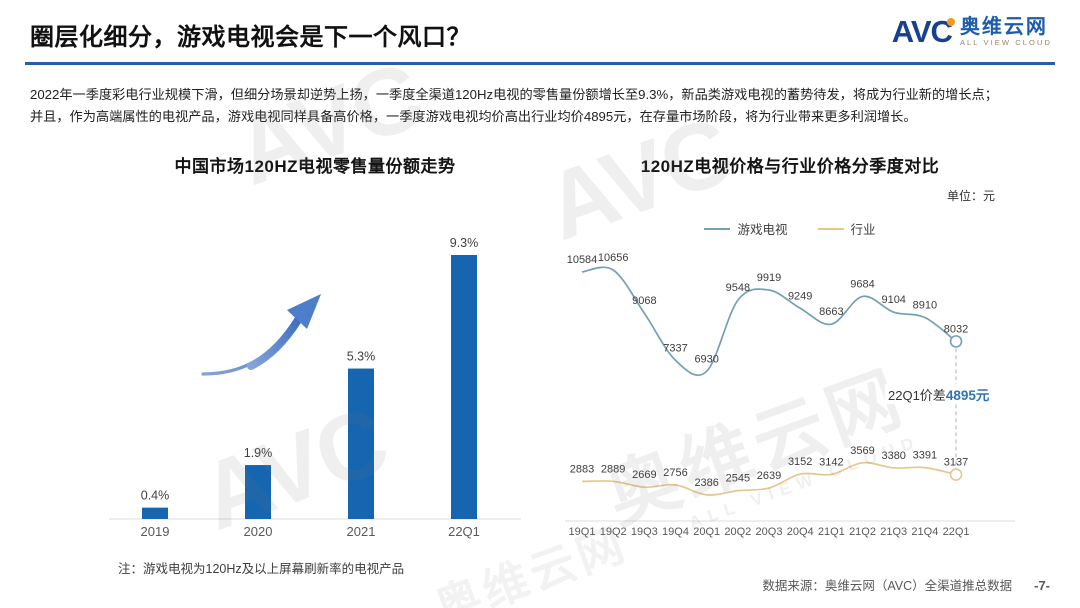 The height and width of the screenshot is (608, 1080). I want to click on data-label: 9104, so click(893, 300).